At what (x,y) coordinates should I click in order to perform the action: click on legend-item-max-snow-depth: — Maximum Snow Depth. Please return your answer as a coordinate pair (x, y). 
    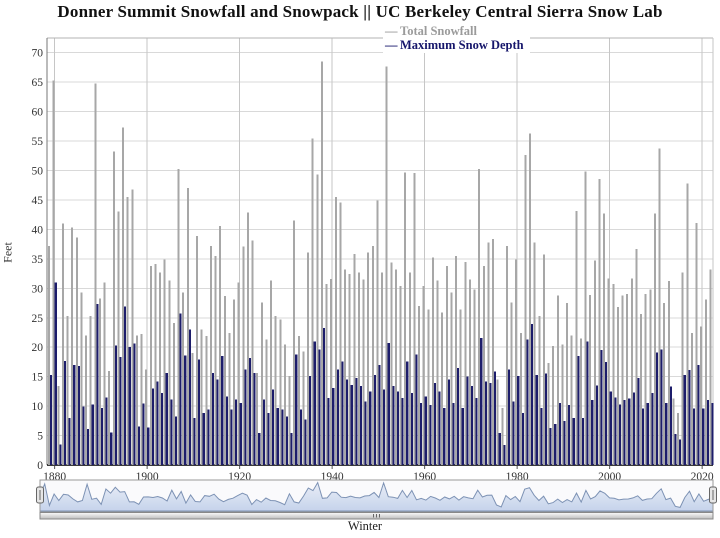
    Looking at the image, I should click on (454, 45).